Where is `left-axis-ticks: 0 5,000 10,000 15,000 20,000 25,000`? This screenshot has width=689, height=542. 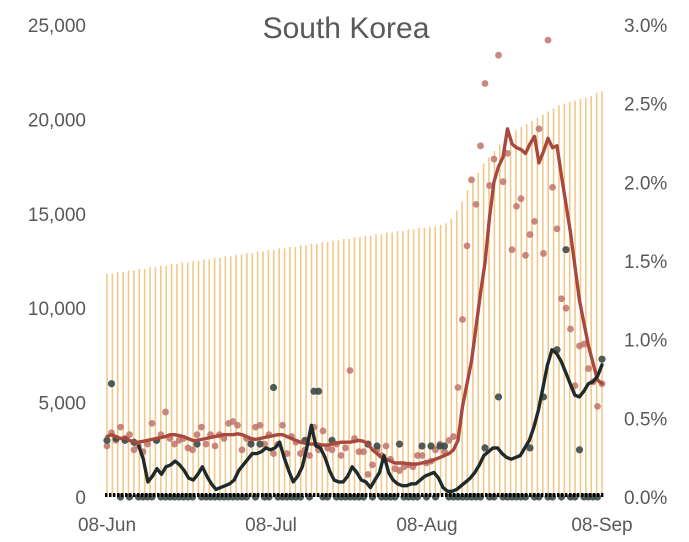 left-axis-ticks: 0 5,000 10,000 15,000 20,000 25,000 is located at coordinates (57, 262).